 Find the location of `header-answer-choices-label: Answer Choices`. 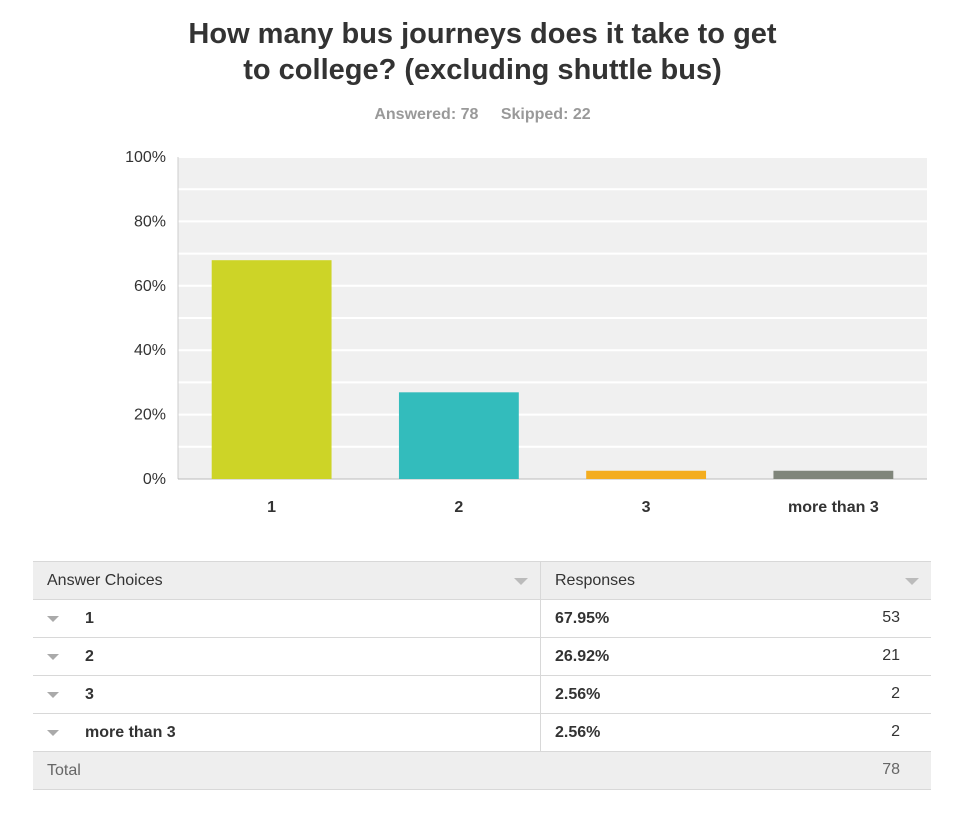

header-answer-choices-label: Answer Choices is located at coordinates (105, 580).